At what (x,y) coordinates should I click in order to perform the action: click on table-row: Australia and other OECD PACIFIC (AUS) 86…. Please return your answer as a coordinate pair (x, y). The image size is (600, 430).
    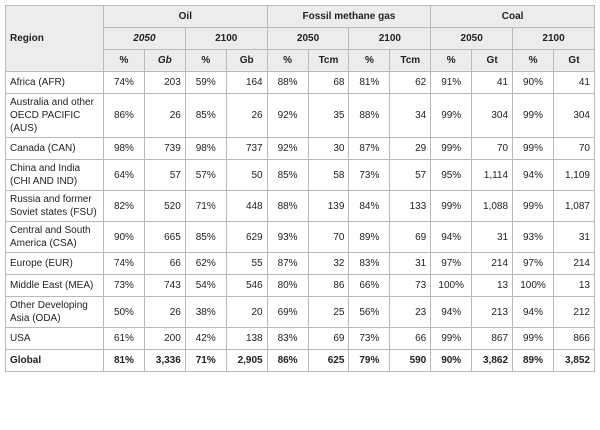
    Looking at the image, I should click on (300, 115).